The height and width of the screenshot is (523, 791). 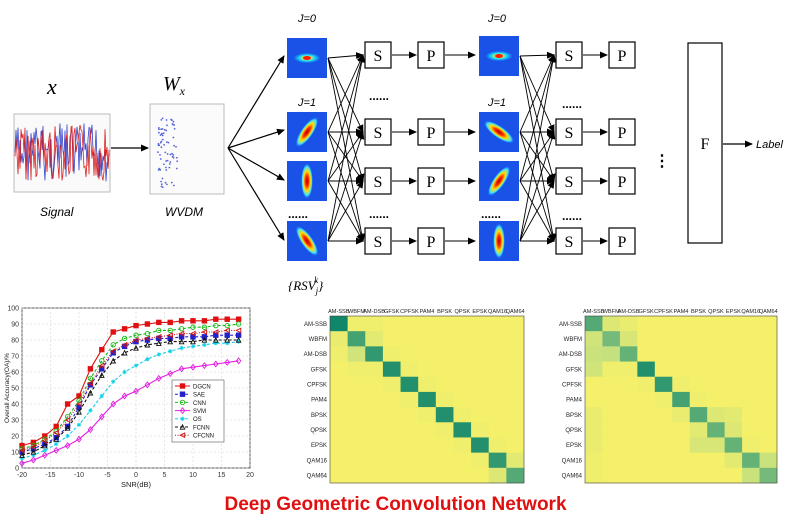 What do you see at coordinates (431, 241) in the screenshot?
I see `p-box-col1-row3` at bounding box center [431, 241].